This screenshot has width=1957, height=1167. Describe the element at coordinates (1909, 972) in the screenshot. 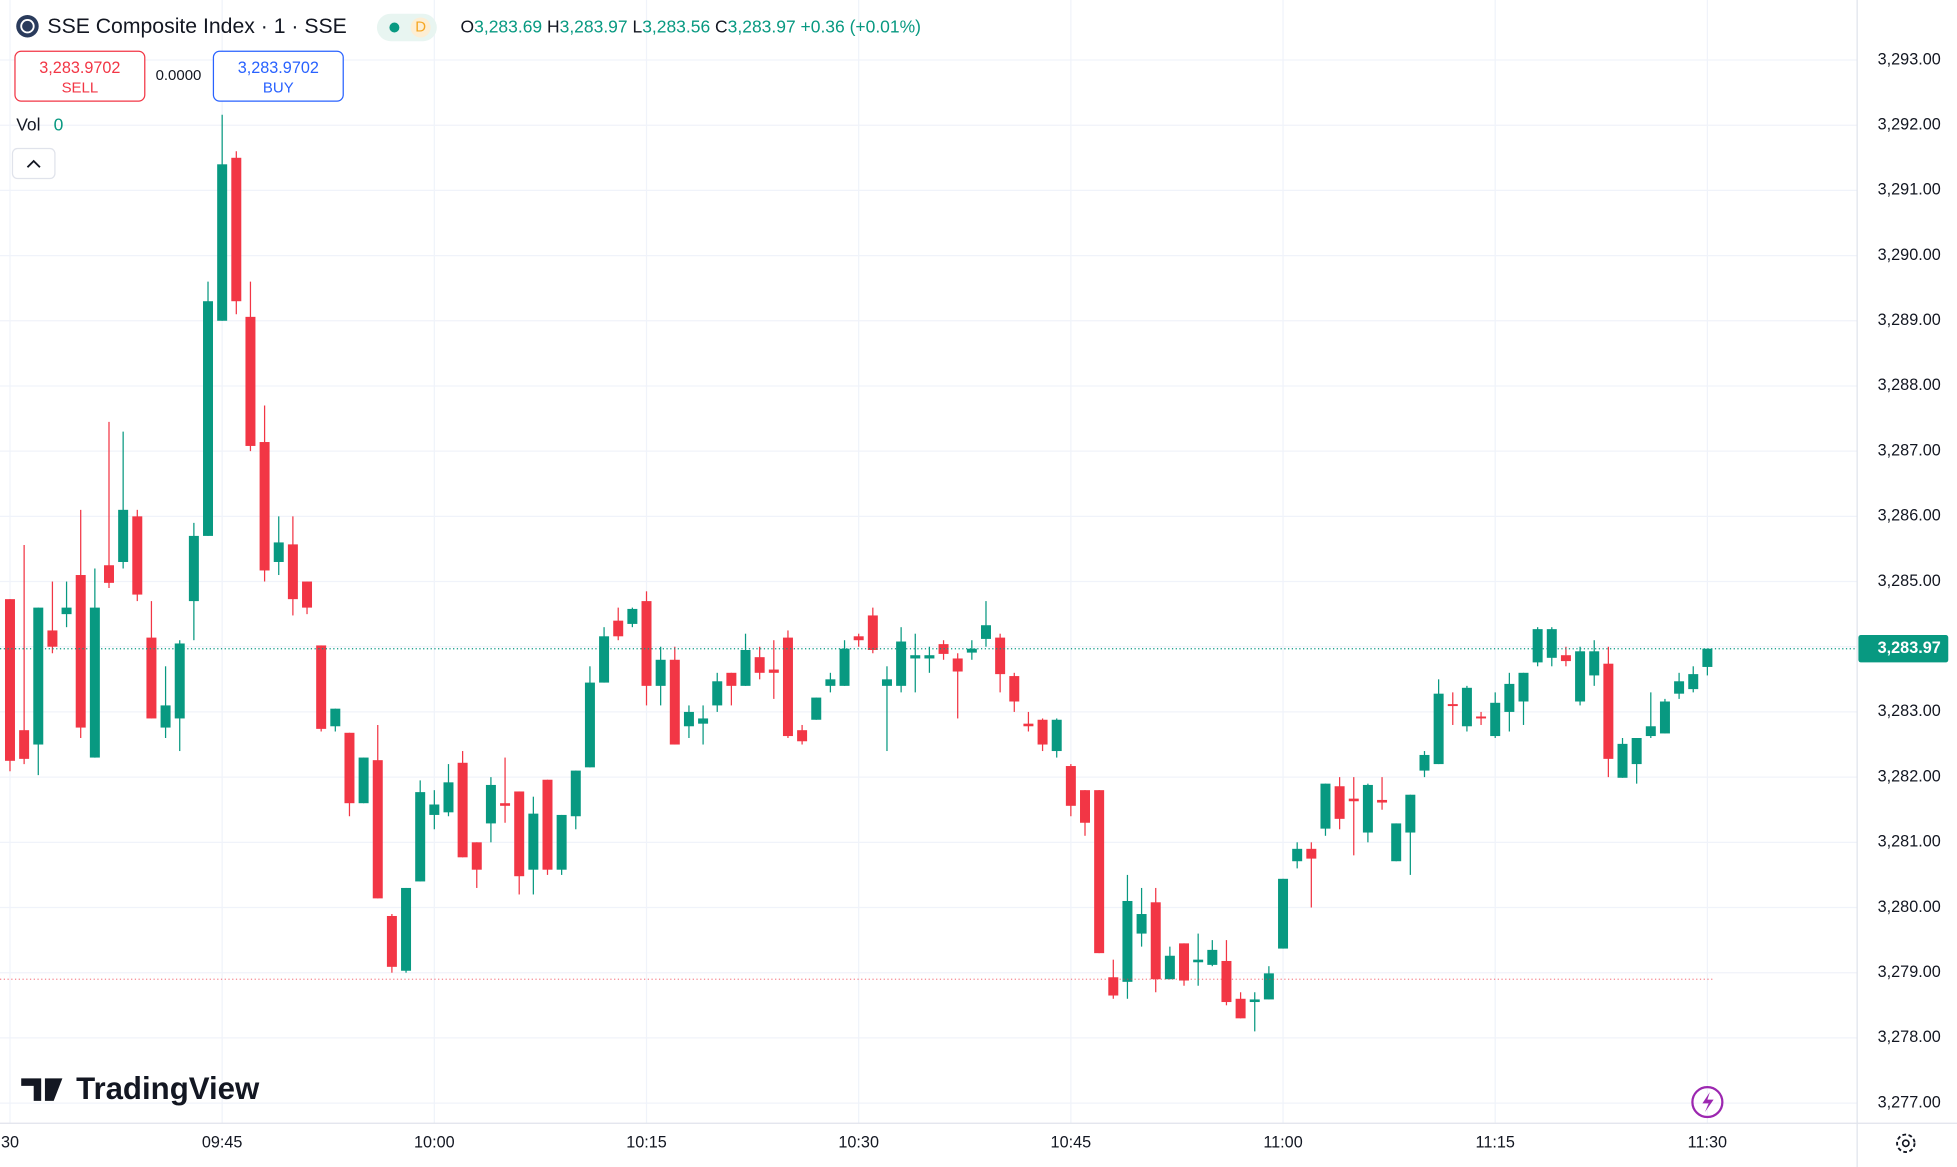

I see `y-tick-label: 3,279.00` at that location.